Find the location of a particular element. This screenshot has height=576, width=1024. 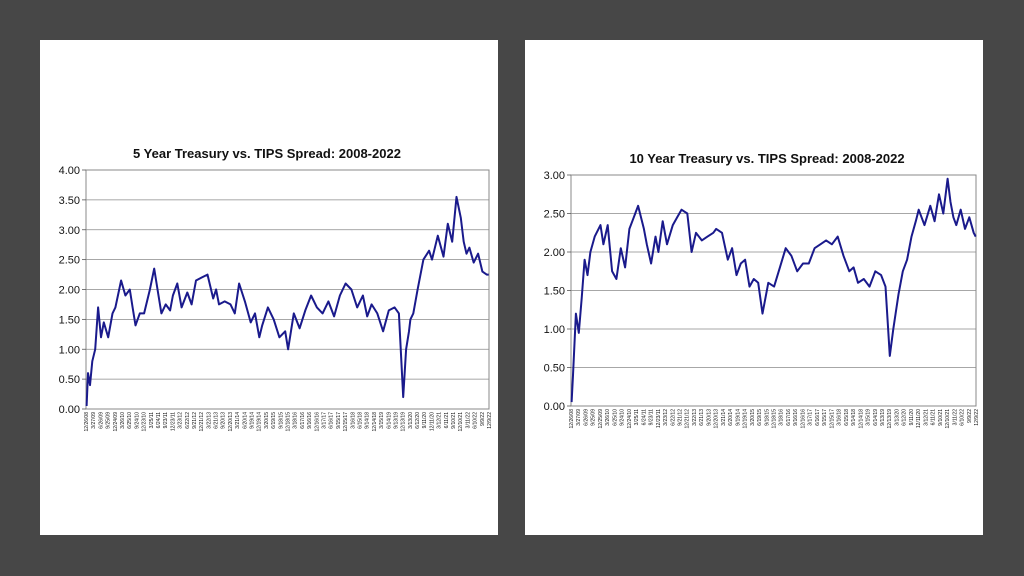

x-tick-label: 12/14/18 is located at coordinates (861, 419).